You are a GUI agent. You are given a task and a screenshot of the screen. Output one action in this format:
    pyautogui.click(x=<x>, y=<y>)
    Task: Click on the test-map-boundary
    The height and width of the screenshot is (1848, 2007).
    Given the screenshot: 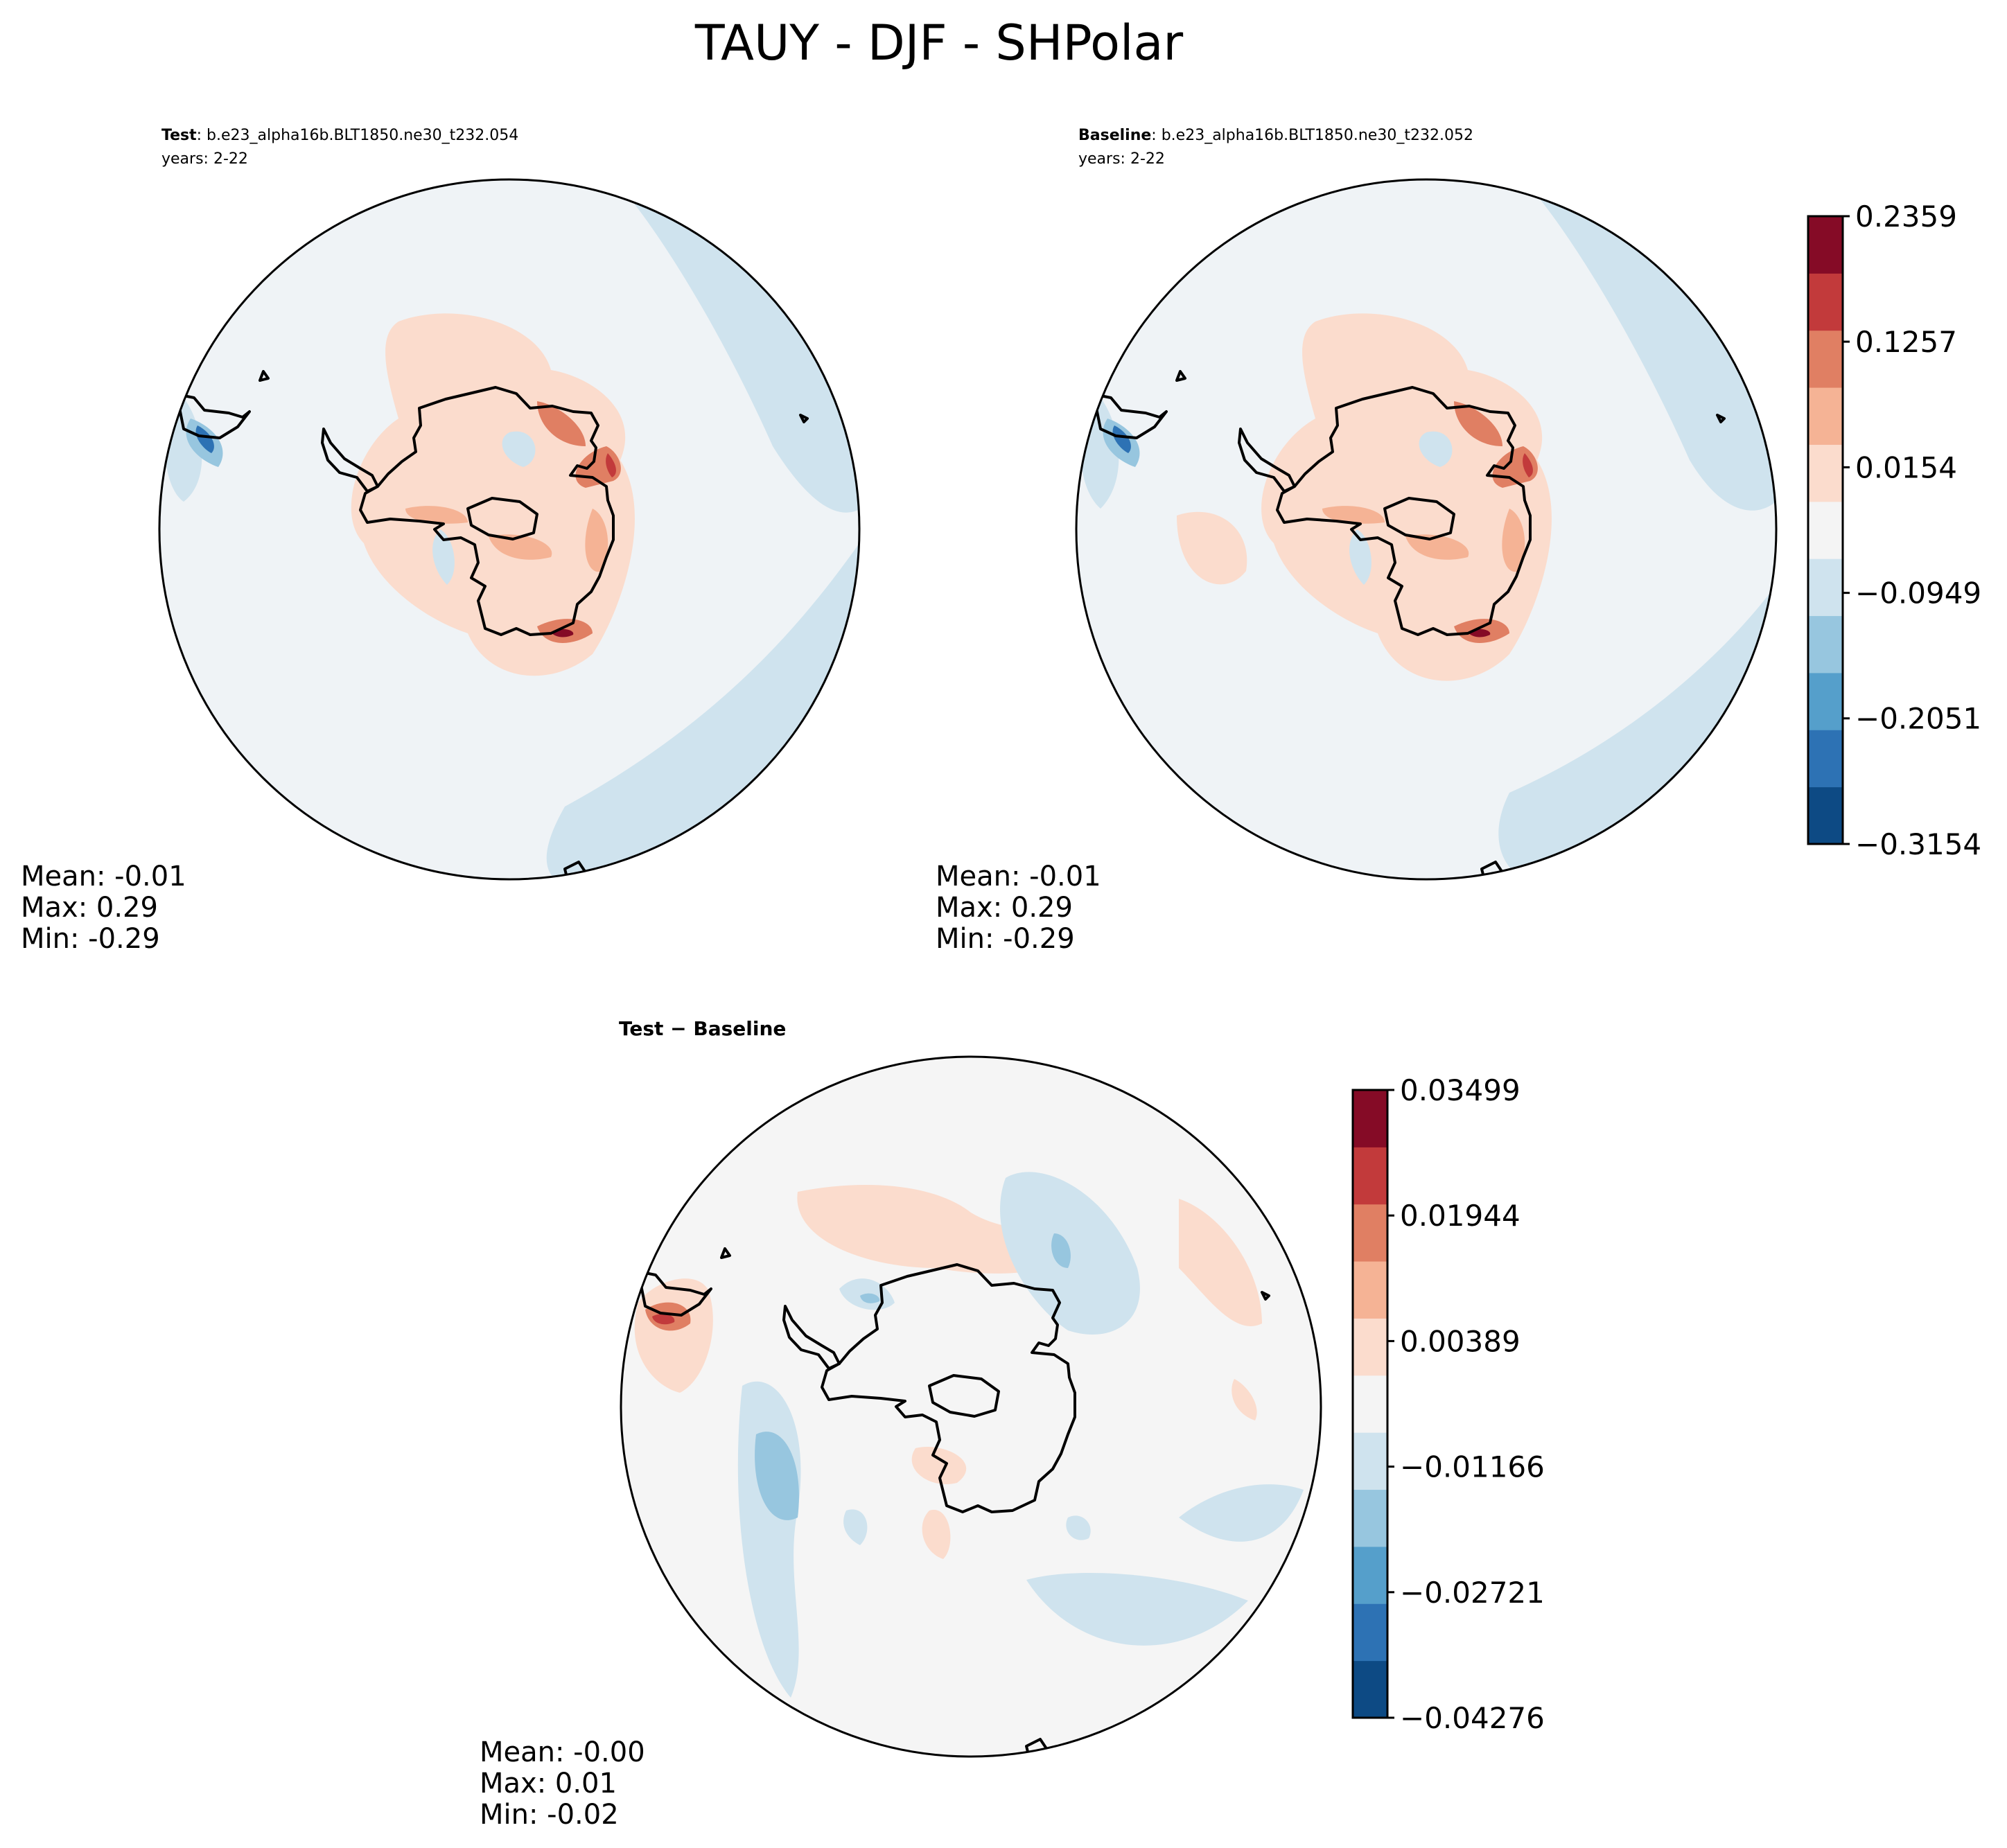 What is the action you would take?
    pyautogui.click(x=509, y=529)
    